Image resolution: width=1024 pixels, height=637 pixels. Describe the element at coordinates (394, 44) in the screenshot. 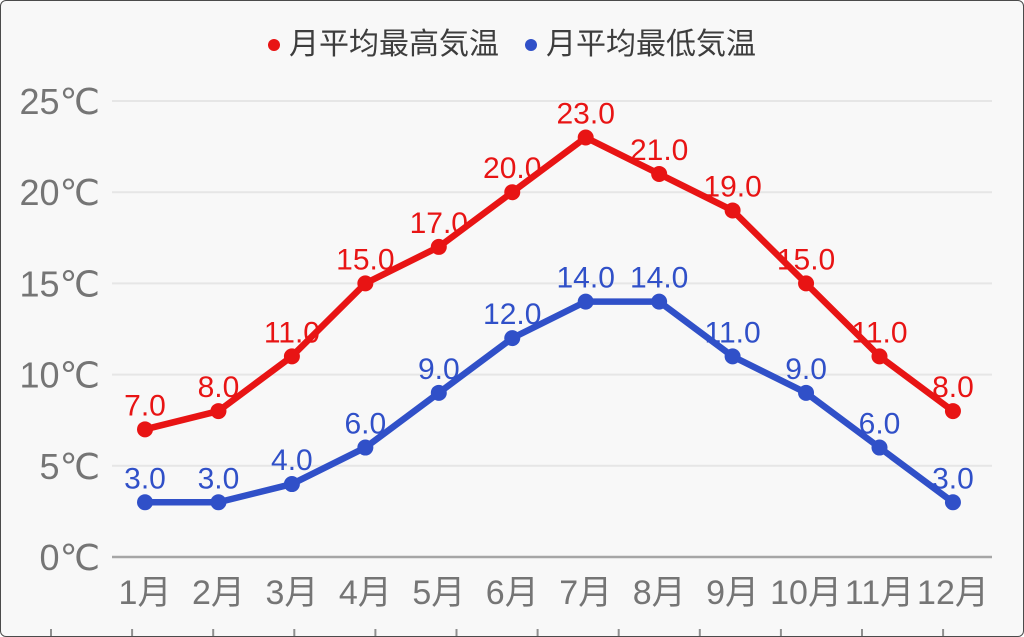

I see `legend-label-max-temp: 月平均最高気温` at that location.